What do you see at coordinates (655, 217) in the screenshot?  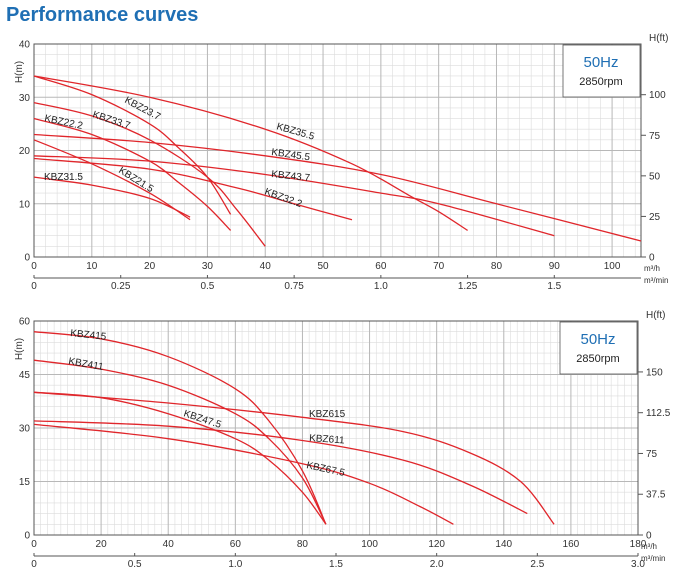 I see `y2-tick-label: 25` at bounding box center [655, 217].